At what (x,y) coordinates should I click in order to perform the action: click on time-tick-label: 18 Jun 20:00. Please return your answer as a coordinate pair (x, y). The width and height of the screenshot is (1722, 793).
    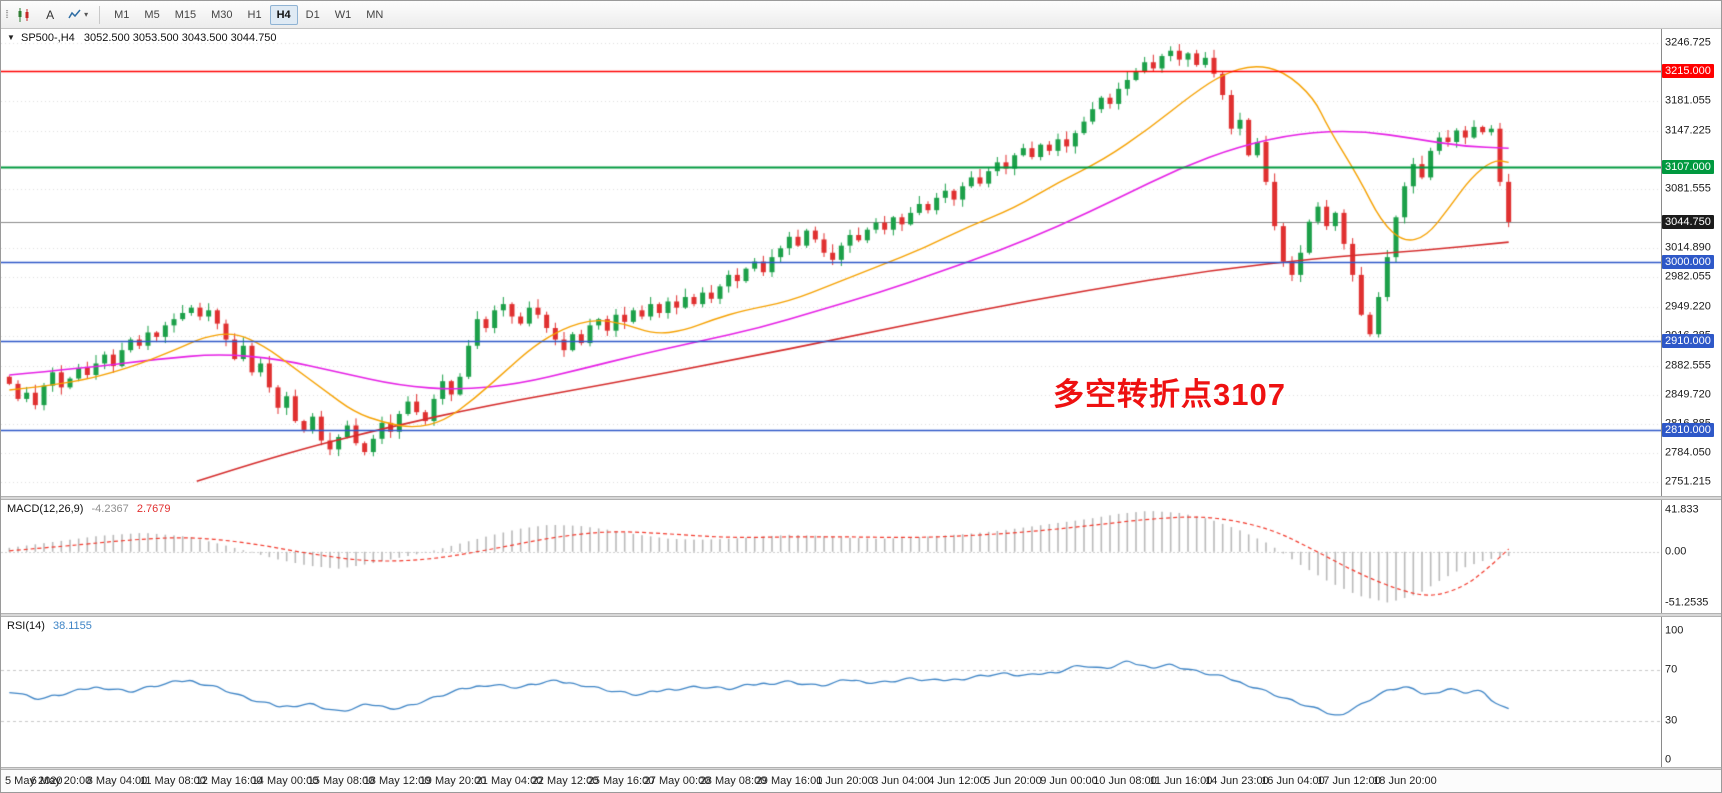
    Looking at the image, I should click on (1405, 781).